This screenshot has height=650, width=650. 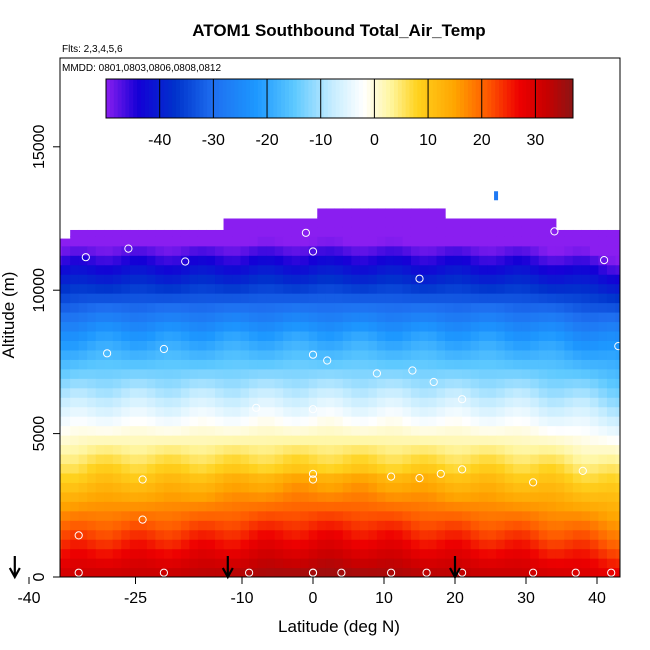 I want to click on colorbar-tick-label: 10, so click(x=428, y=140).